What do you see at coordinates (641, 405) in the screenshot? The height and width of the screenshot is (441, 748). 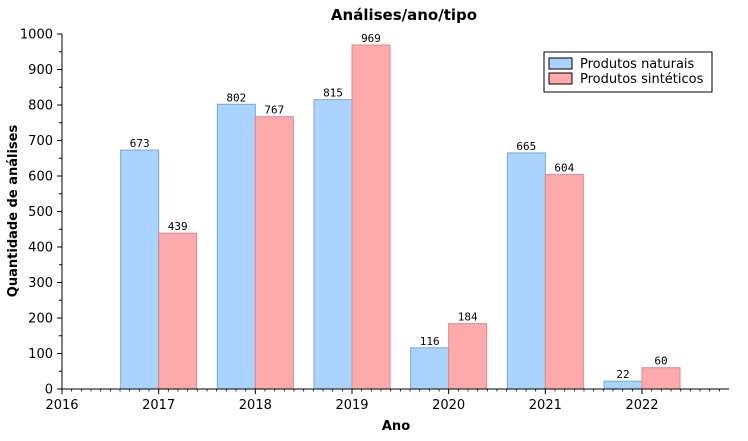 I see `x-tick-label: 2022` at bounding box center [641, 405].